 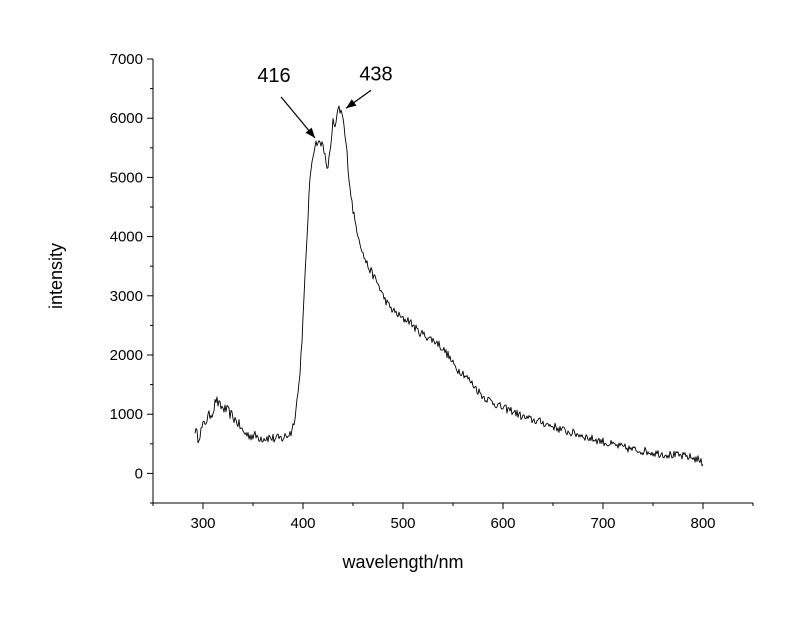 I want to click on y-tick-label: 1000, so click(x=126, y=414).